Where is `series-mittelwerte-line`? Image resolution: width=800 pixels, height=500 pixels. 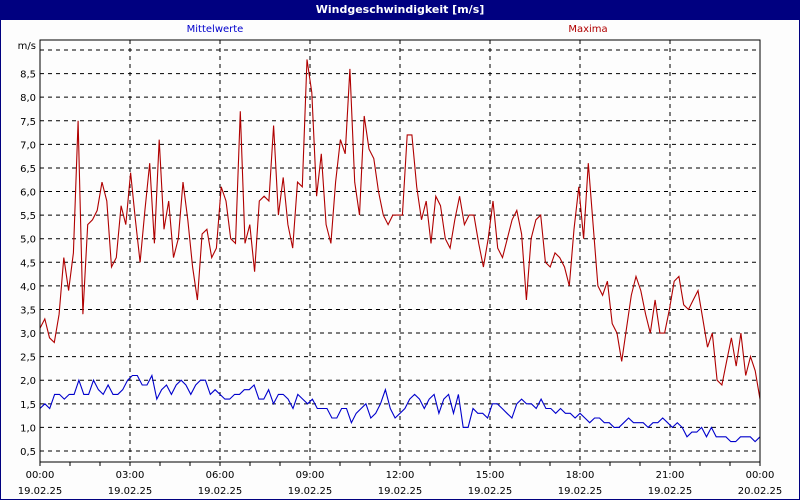 series-mittelwerte-line is located at coordinates (400, 408).